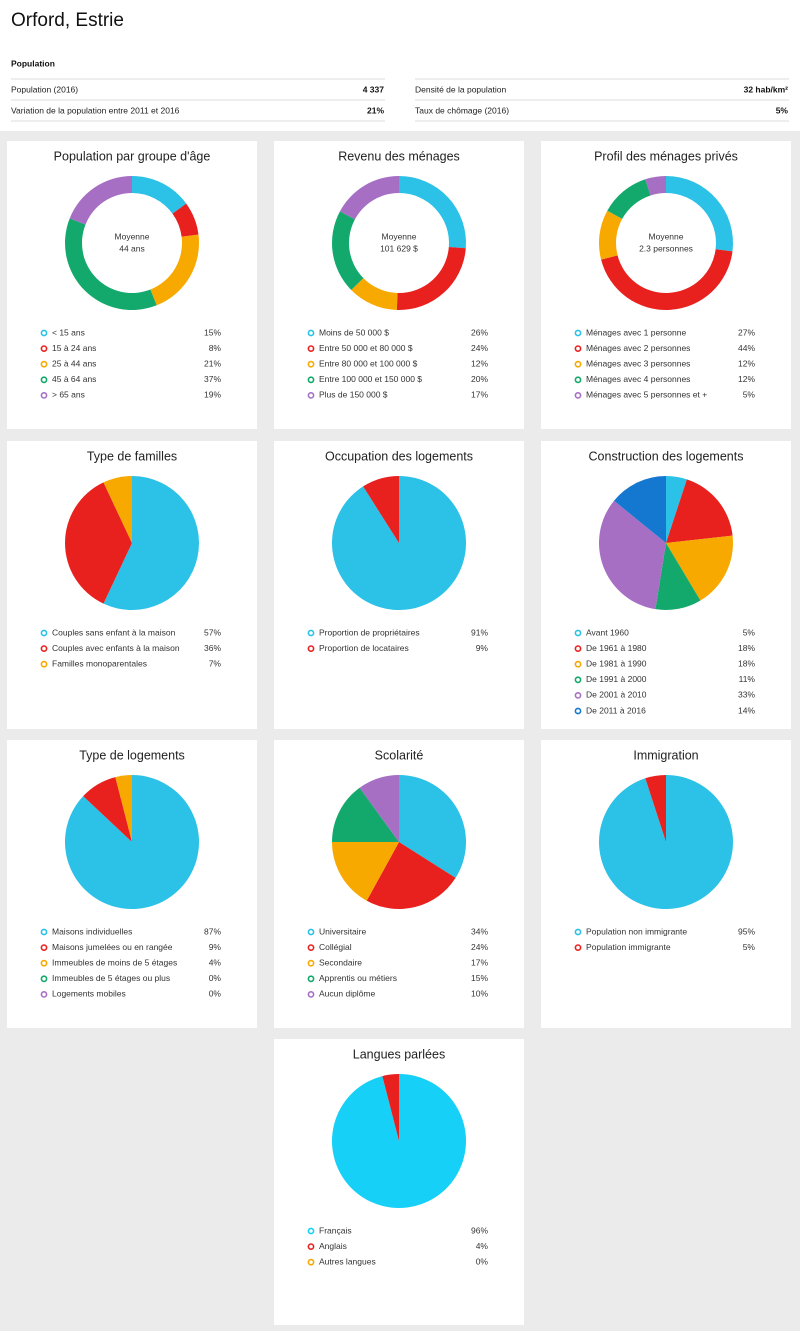 Image resolution: width=800 pixels, height=1331 pixels. Describe the element at coordinates (636, 332) in the screenshot. I see `legend-label: Ménages avec 1 personne` at that location.